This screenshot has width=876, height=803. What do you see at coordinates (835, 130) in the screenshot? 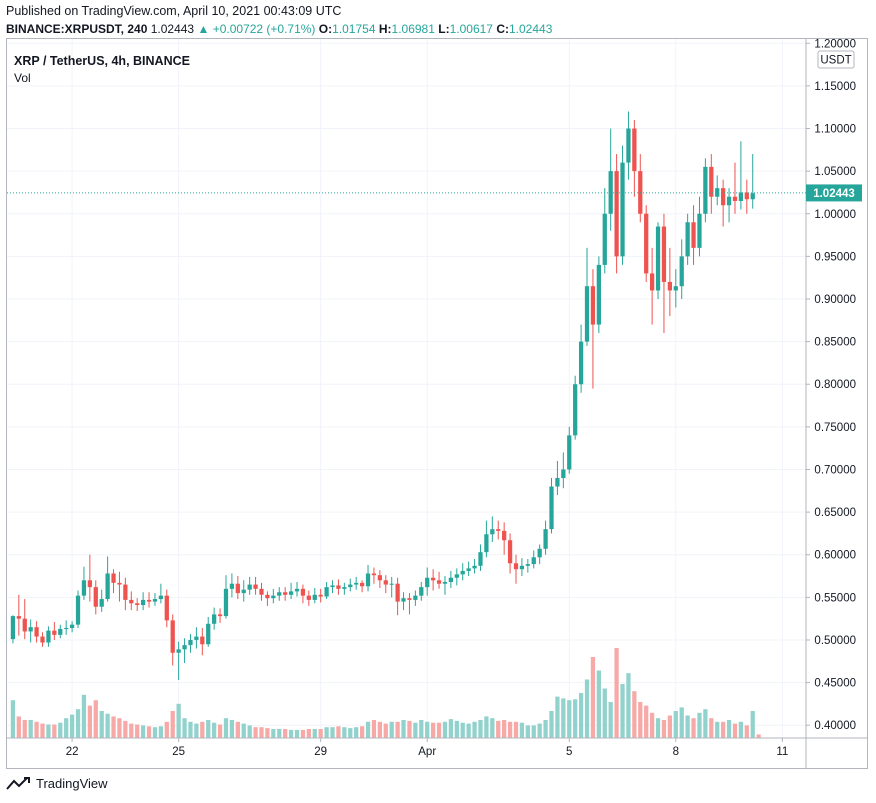
I see `price-tick-label: 1.10000` at bounding box center [835, 130].